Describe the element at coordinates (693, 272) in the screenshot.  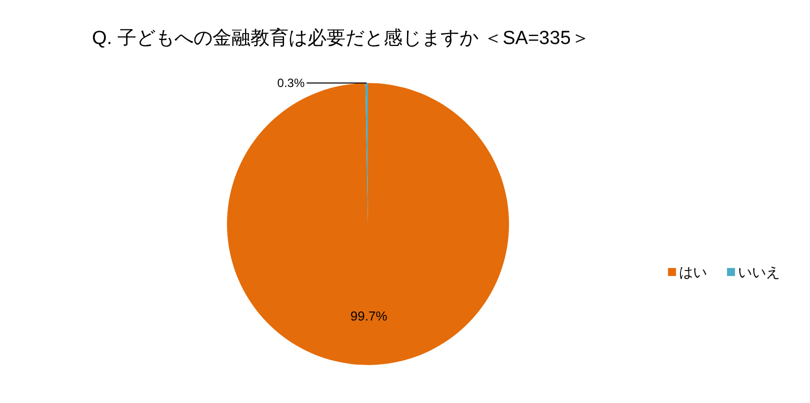
I see `legend-label: はい` at that location.